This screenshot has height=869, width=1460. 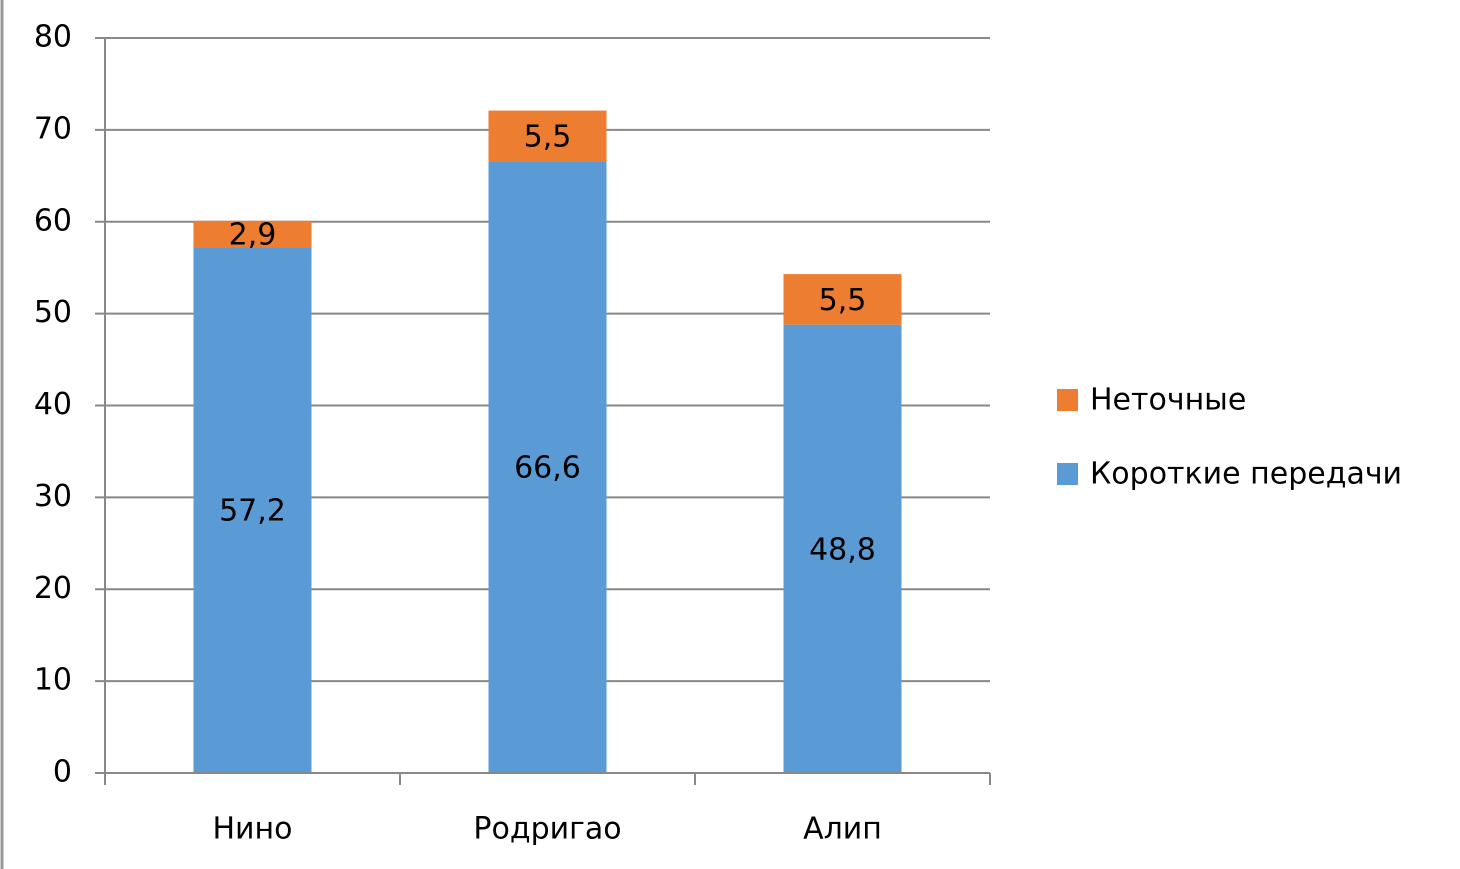 What do you see at coordinates (62, 772) in the screenshot?
I see `y-tick-label: 0` at bounding box center [62, 772].